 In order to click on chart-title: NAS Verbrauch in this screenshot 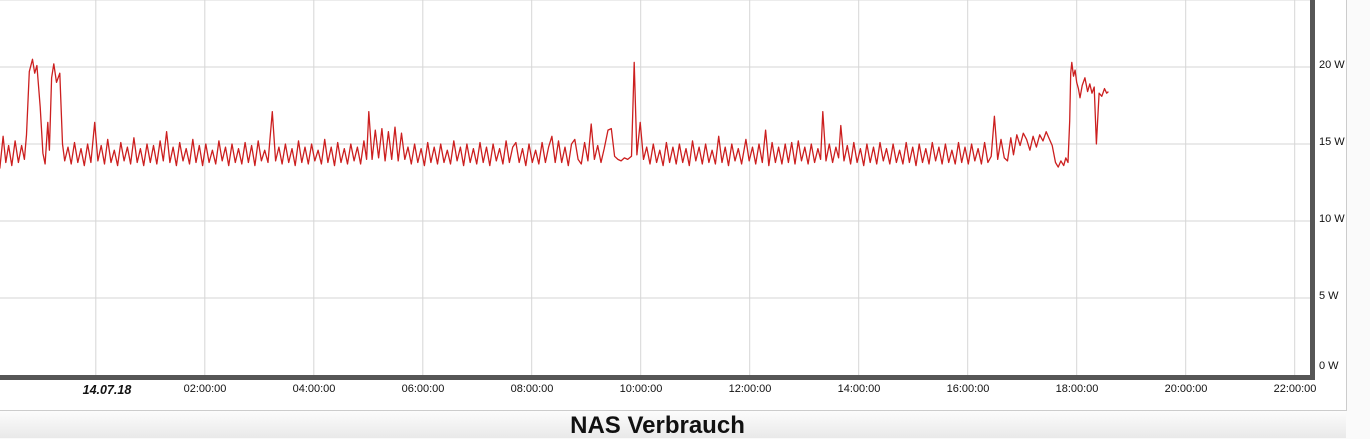, I will do `click(657, 425)`.